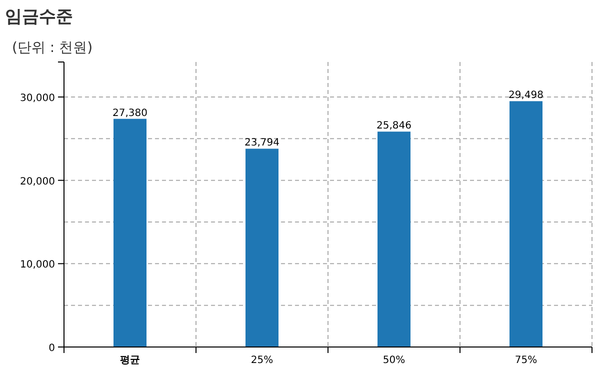 The height and width of the screenshot is (382, 607). Describe the element at coordinates (262, 360) in the screenshot. I see `x-tick-label: 25%` at that location.